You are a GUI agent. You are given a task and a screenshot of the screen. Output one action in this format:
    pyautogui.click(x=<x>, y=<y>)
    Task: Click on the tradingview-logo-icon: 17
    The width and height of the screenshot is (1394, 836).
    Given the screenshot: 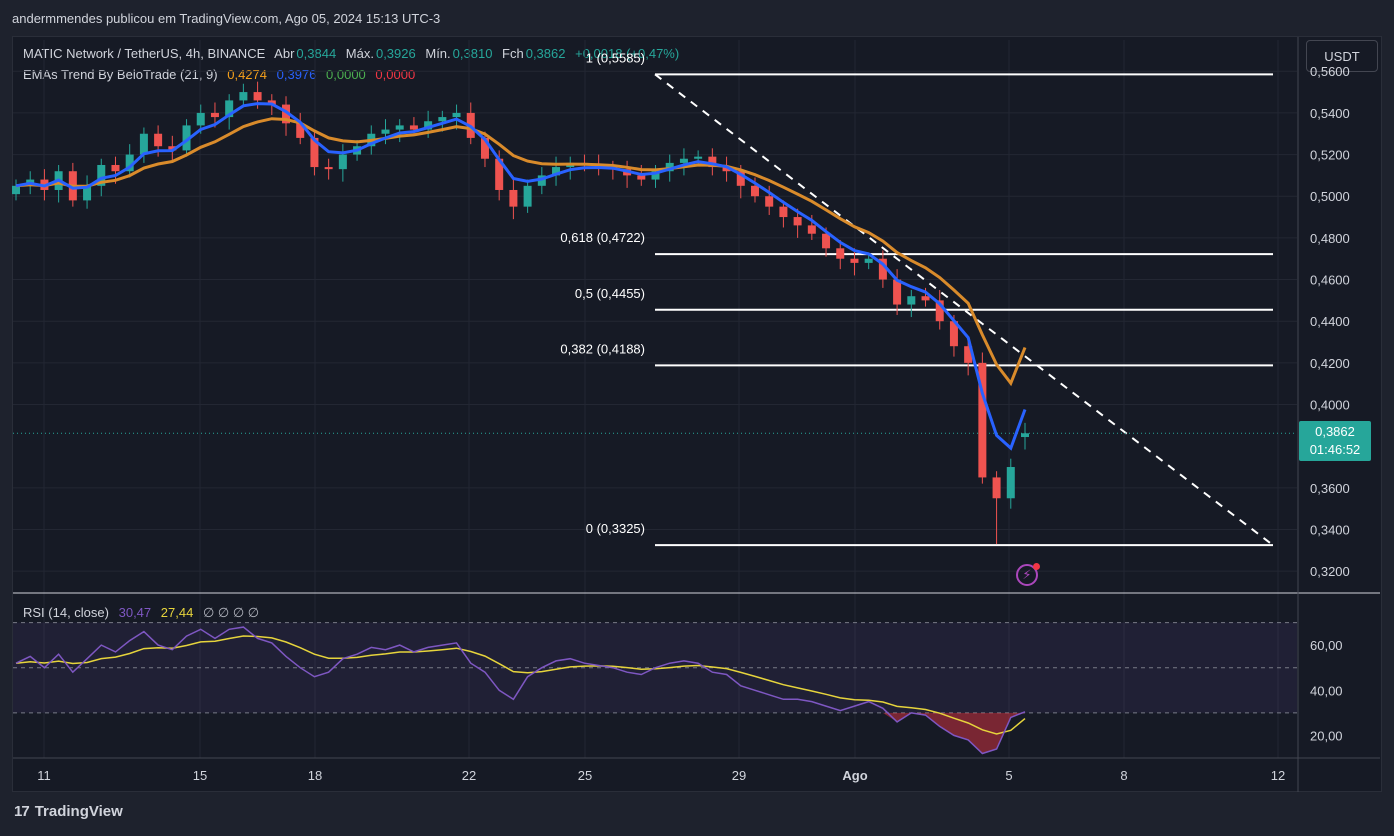 What is the action you would take?
    pyautogui.click(x=22, y=811)
    